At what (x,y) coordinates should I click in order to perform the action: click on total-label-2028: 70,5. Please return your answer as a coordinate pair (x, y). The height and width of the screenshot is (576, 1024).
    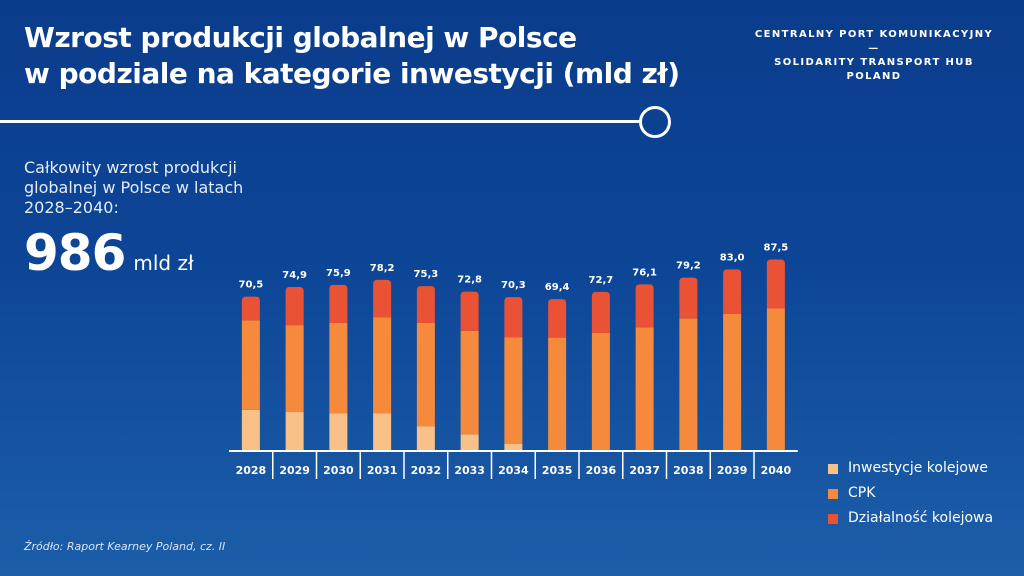
    Looking at the image, I should click on (251, 285).